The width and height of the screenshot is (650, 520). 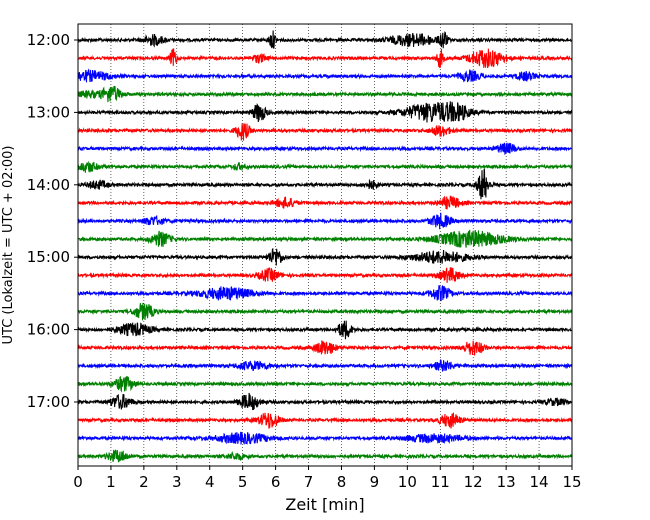 What do you see at coordinates (506, 482) in the screenshot?
I see `x-tick-label: 13` at bounding box center [506, 482].